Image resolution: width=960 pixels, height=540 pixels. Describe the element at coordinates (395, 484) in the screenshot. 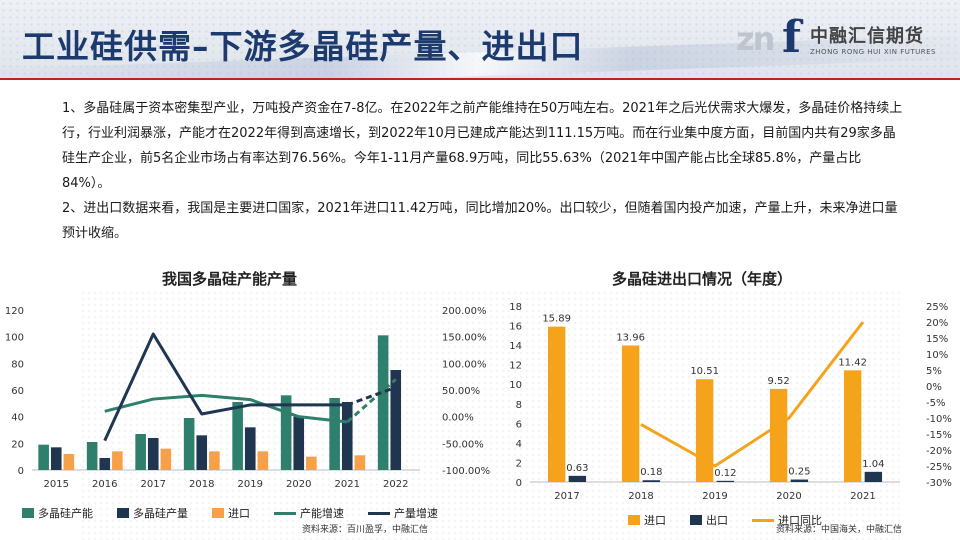

I see `x-tick-label: 2022` at that location.